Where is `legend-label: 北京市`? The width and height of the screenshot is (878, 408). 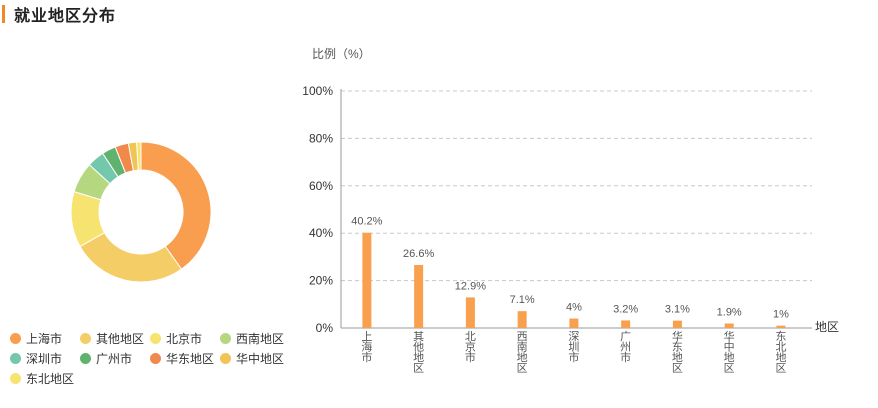 legend-label: 北京市 is located at coordinates (184, 339).